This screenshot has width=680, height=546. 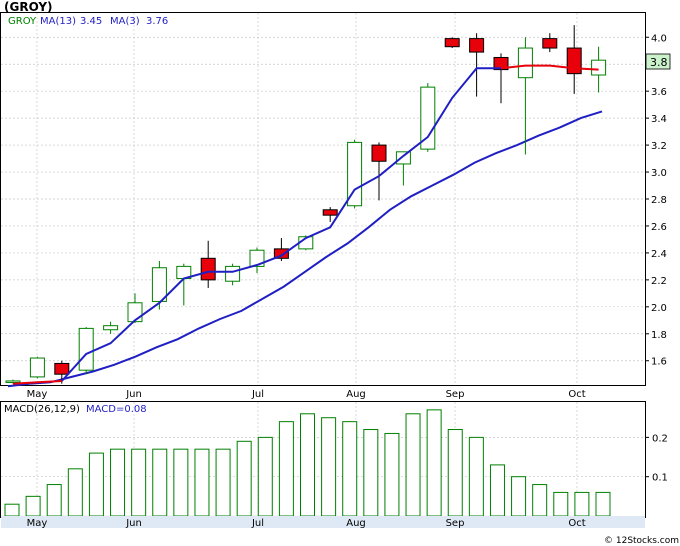 What do you see at coordinates (576, 394) in the screenshot?
I see `price-month-label: Oct` at bounding box center [576, 394].